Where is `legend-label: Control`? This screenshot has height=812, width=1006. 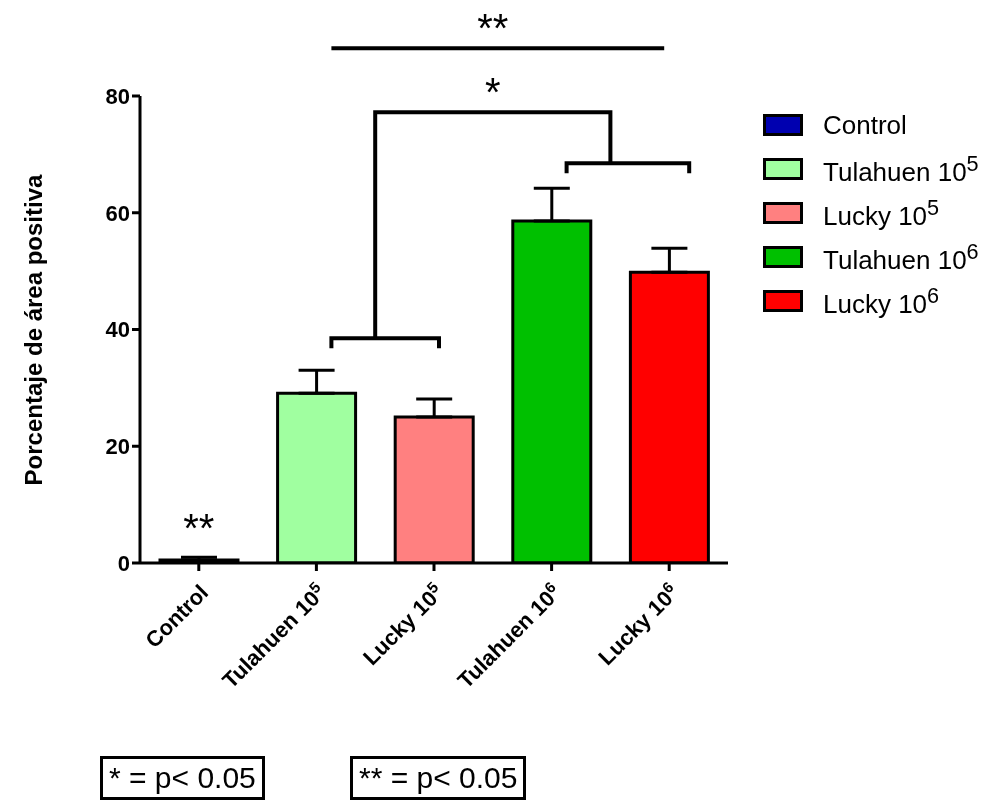
legend-label: Control is located at coordinates (865, 125).